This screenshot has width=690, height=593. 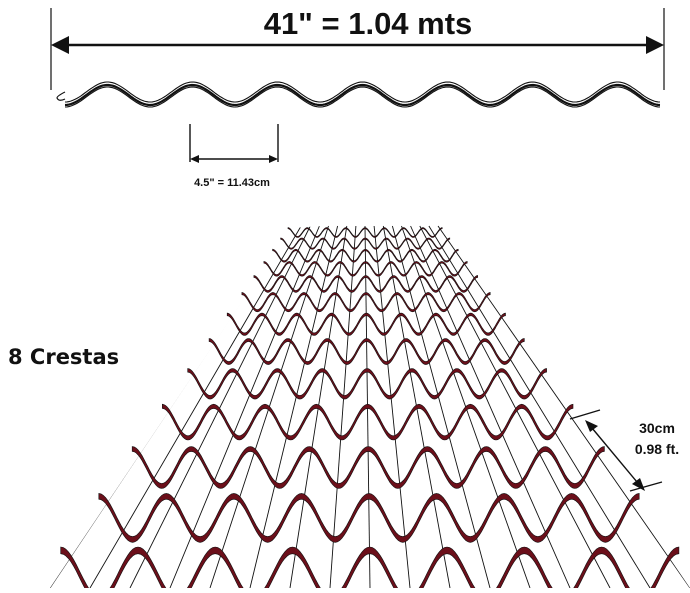 What do you see at coordinates (64, 357) in the screenshot?
I see `crests-count-label: 8 Crestas` at bounding box center [64, 357].